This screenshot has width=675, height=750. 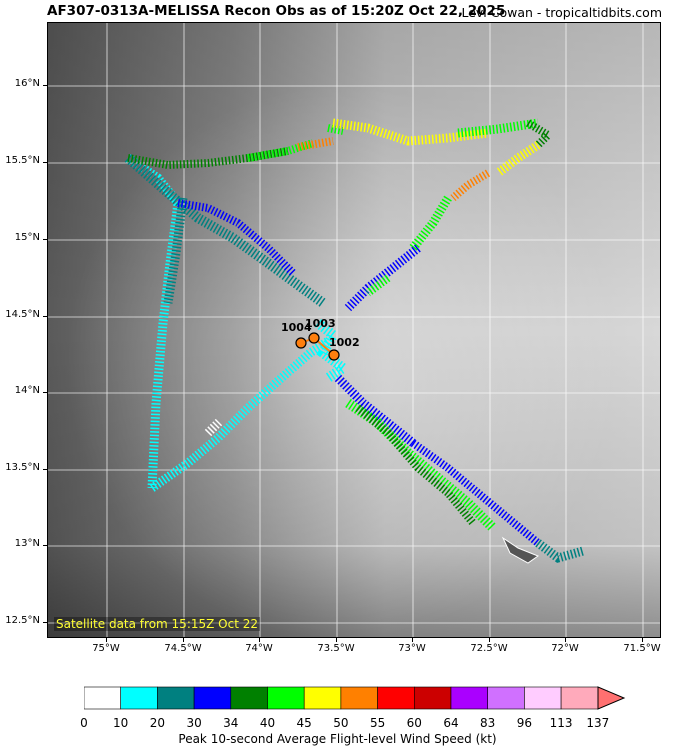 What do you see at coordinates (27, 543) in the screenshot?
I see `lat-label-13: 13°N` at bounding box center [27, 543].